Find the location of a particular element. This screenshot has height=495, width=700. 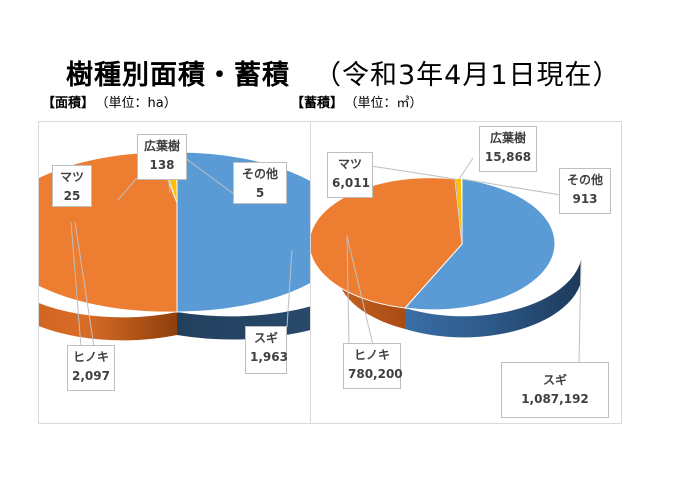

label-broadleaf-area: 広葉樹 138 is located at coordinates (162, 157).